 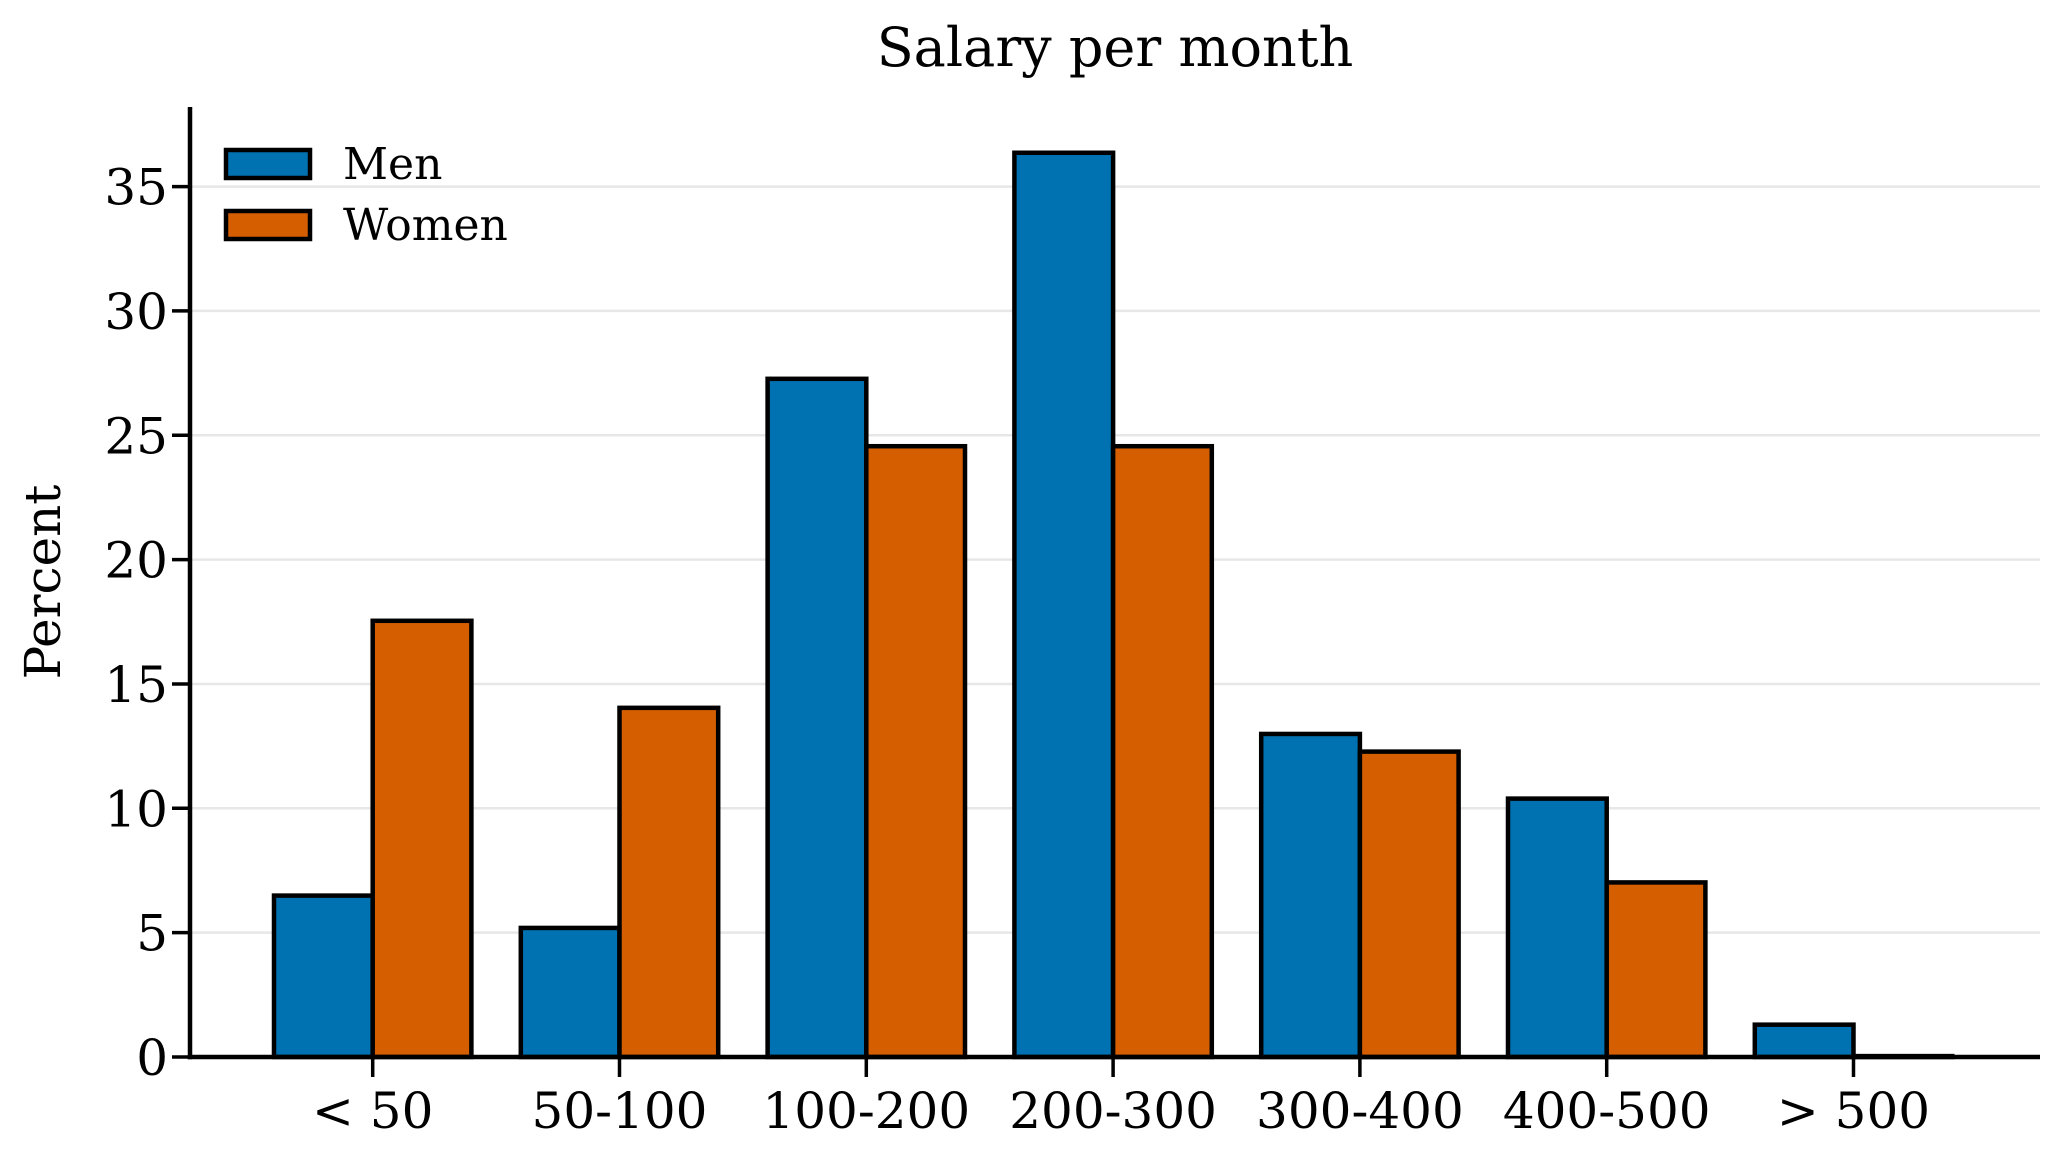 I want to click on legend-label-women: Women, so click(x=425, y=225).